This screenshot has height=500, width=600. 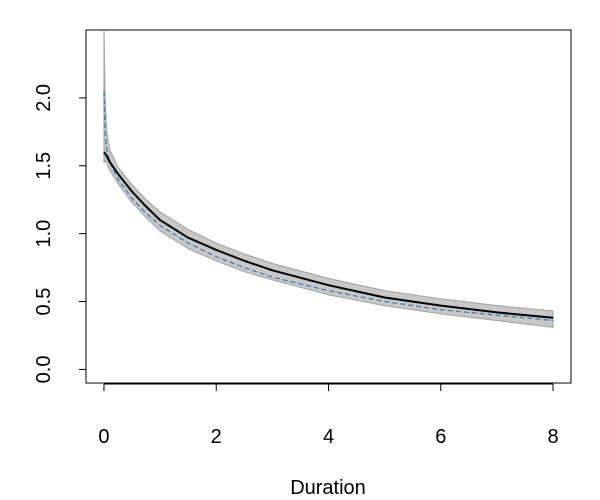 What do you see at coordinates (328, 488) in the screenshot?
I see `x-axis-title: Duration` at bounding box center [328, 488].